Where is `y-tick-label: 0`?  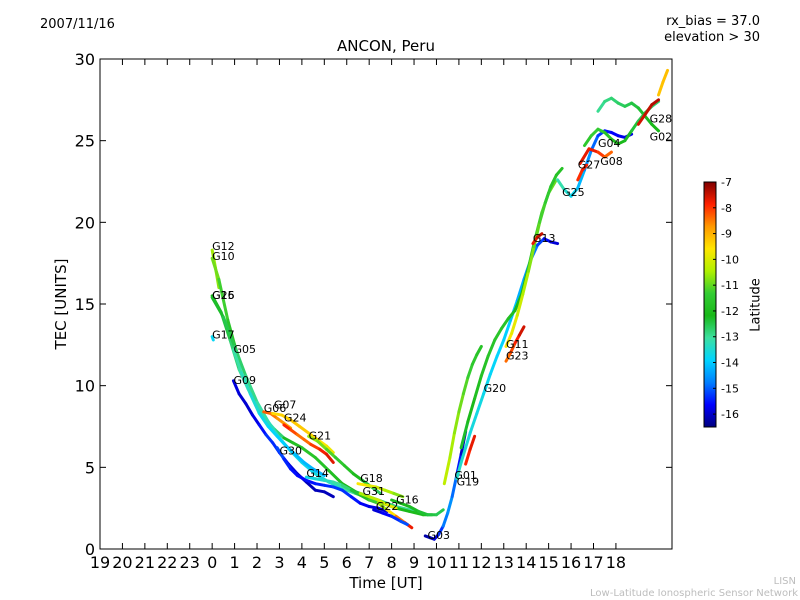 y-tick-label: 0 is located at coordinates (90, 549).